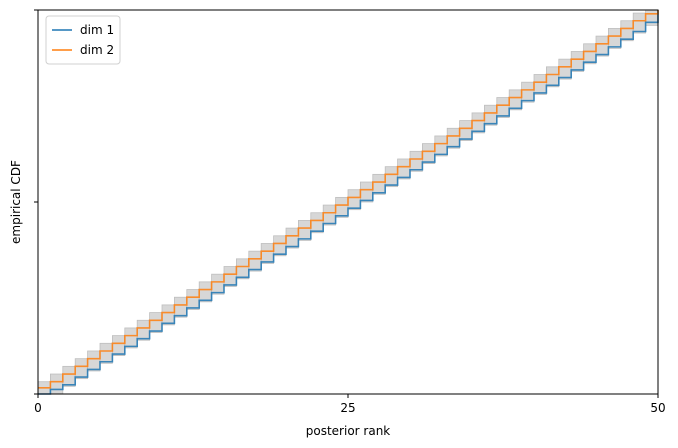 The width and height of the screenshot is (678, 448). Describe the element at coordinates (38, 408) in the screenshot. I see `x-tick-label: 0` at that location.